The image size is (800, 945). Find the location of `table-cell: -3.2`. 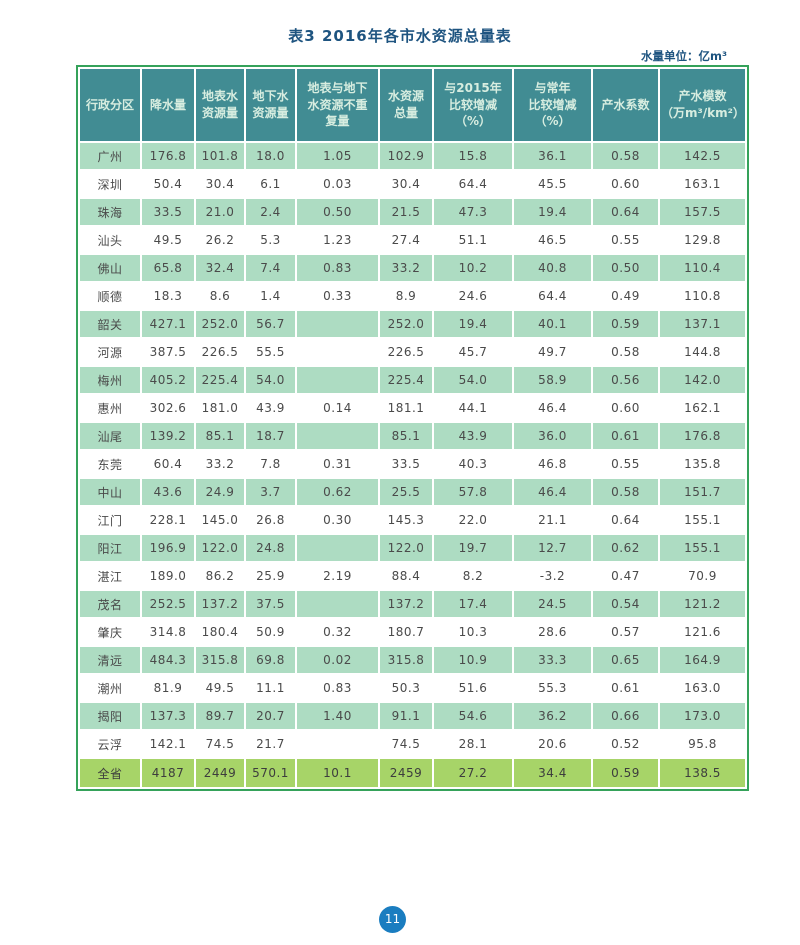

table-cell: -3.2 is located at coordinates (552, 576).